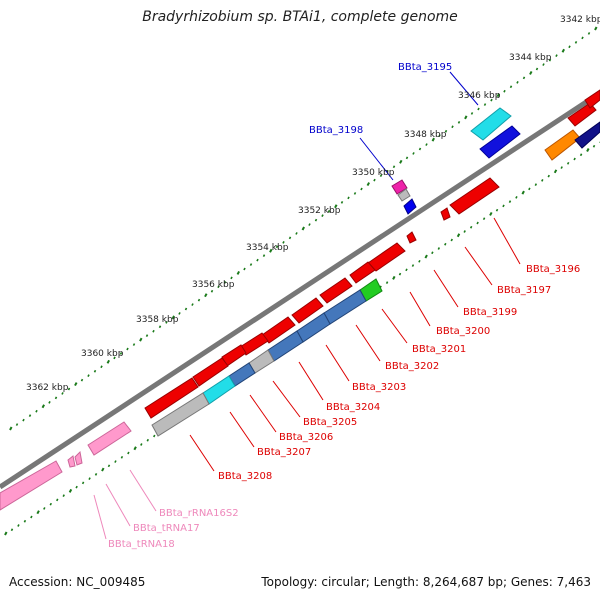 The width and height of the screenshot is (600, 600). Describe the element at coordinates (141, 544) in the screenshot. I see `gene-label: BBta_tRNA18` at that location.